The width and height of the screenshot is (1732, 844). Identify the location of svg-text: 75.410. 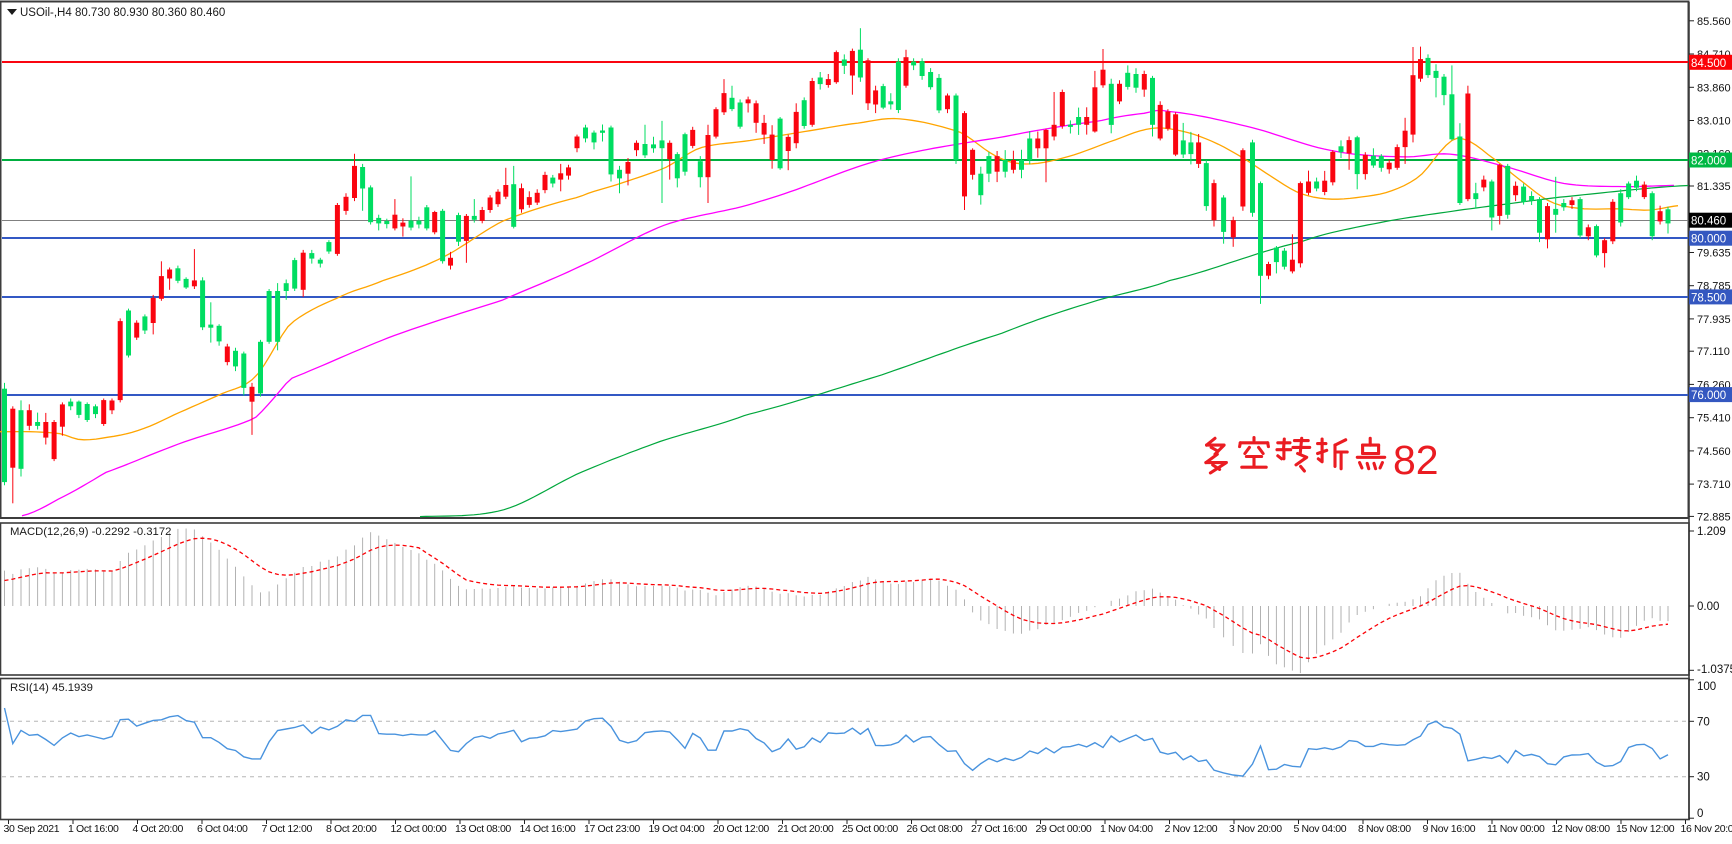
(1714, 419).